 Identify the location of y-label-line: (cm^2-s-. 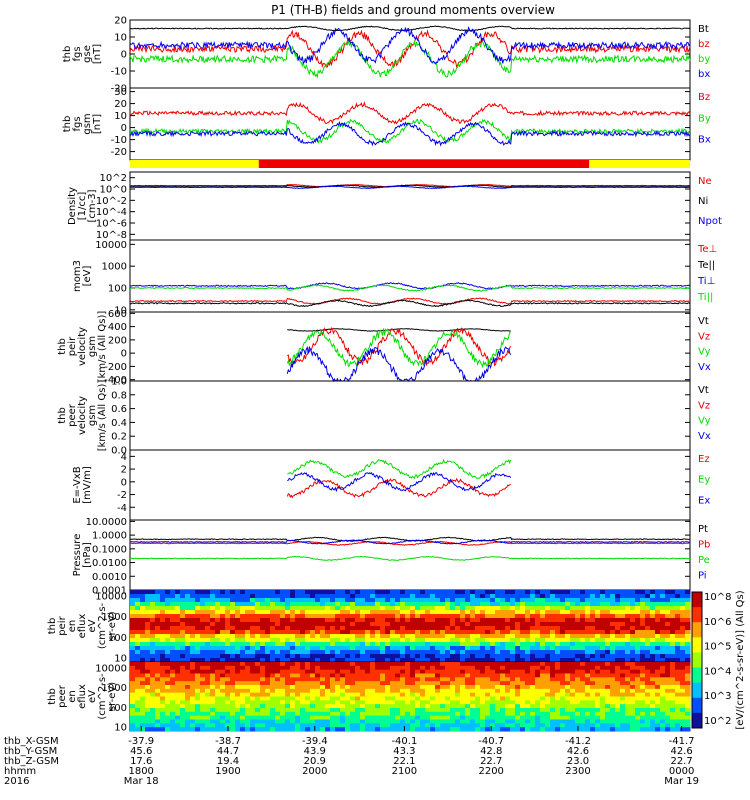
(102, 625).